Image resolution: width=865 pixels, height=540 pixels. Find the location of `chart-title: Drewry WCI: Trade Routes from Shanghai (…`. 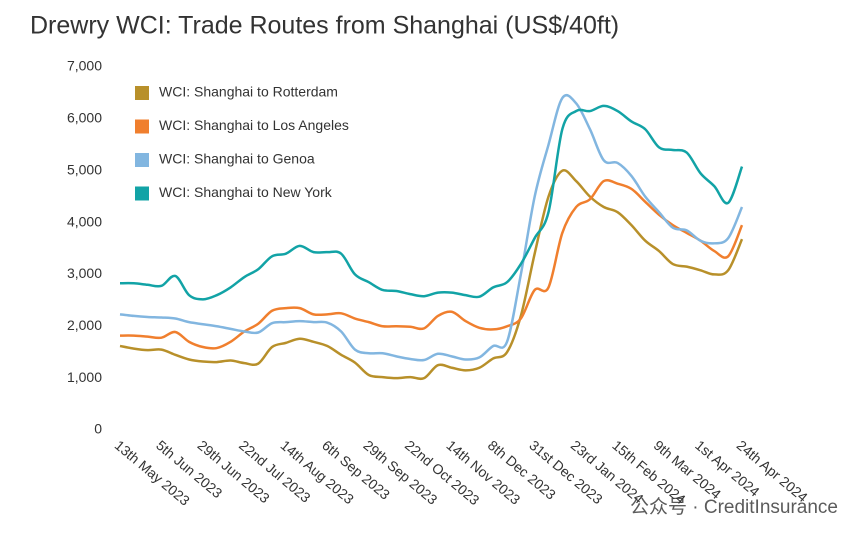

chart-title: Drewry WCI: Trade Routes from Shanghai (… is located at coordinates (324, 26).